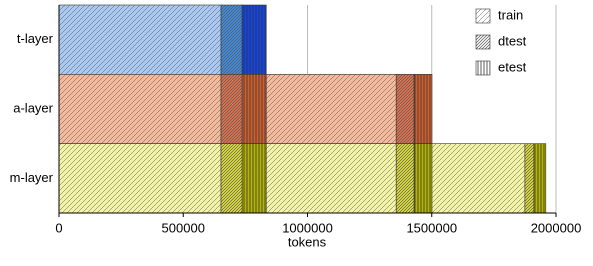 The height and width of the screenshot is (266, 593). What do you see at coordinates (431, 227) in the screenshot?
I see `x-tick-label: 1500000` at bounding box center [431, 227].